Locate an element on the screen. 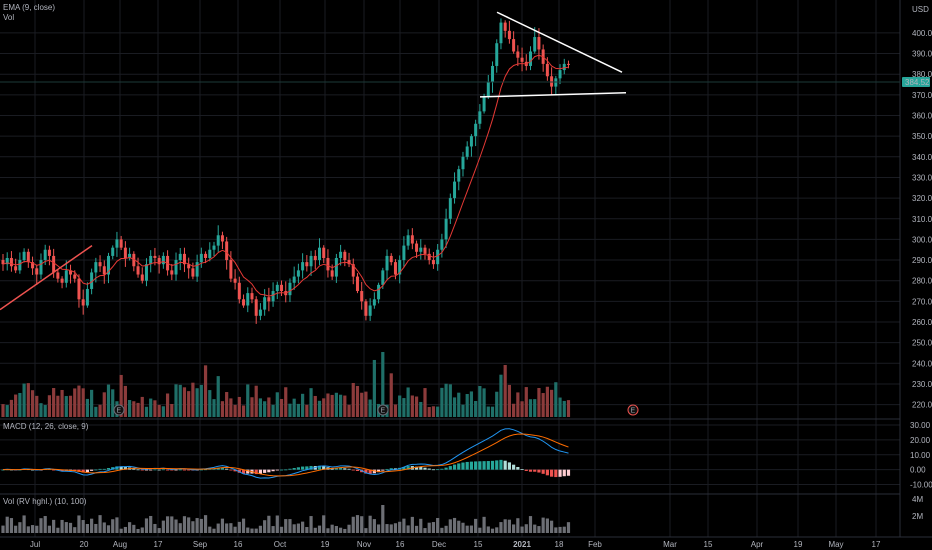  time-tick-label: 2021 is located at coordinates (522, 544).